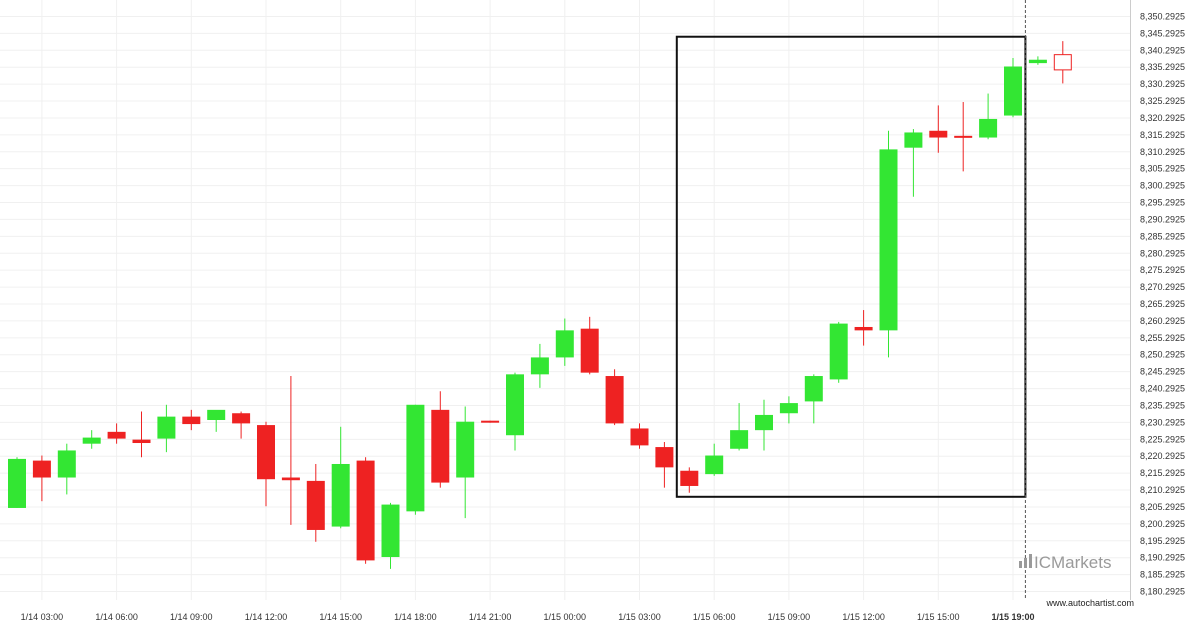 This screenshot has width=1200, height=630. What do you see at coordinates (1162, 456) in the screenshot?
I see `y-tick-label: 8,220.2925` at bounding box center [1162, 456].